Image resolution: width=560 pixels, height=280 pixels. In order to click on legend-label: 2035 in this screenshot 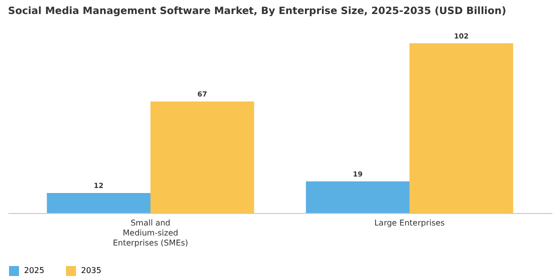, I will do `click(91, 270)`.